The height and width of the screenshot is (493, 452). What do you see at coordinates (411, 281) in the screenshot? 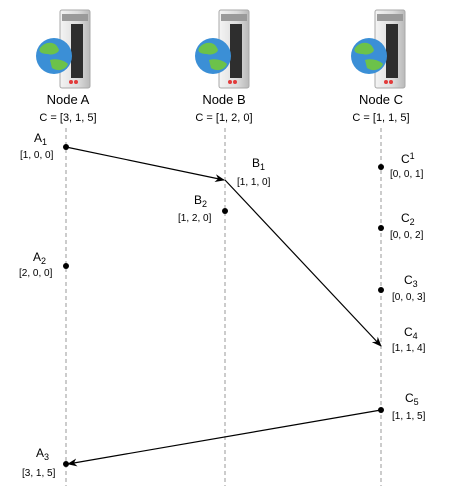
I see `event-label-c3: C3` at bounding box center [411, 281].